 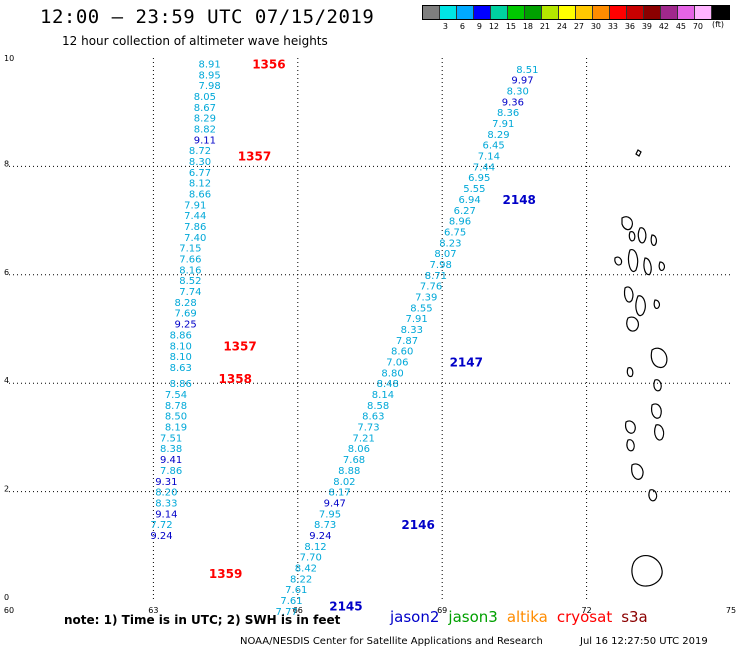 I want to click on y-tick-label: 4, so click(x=6, y=380).